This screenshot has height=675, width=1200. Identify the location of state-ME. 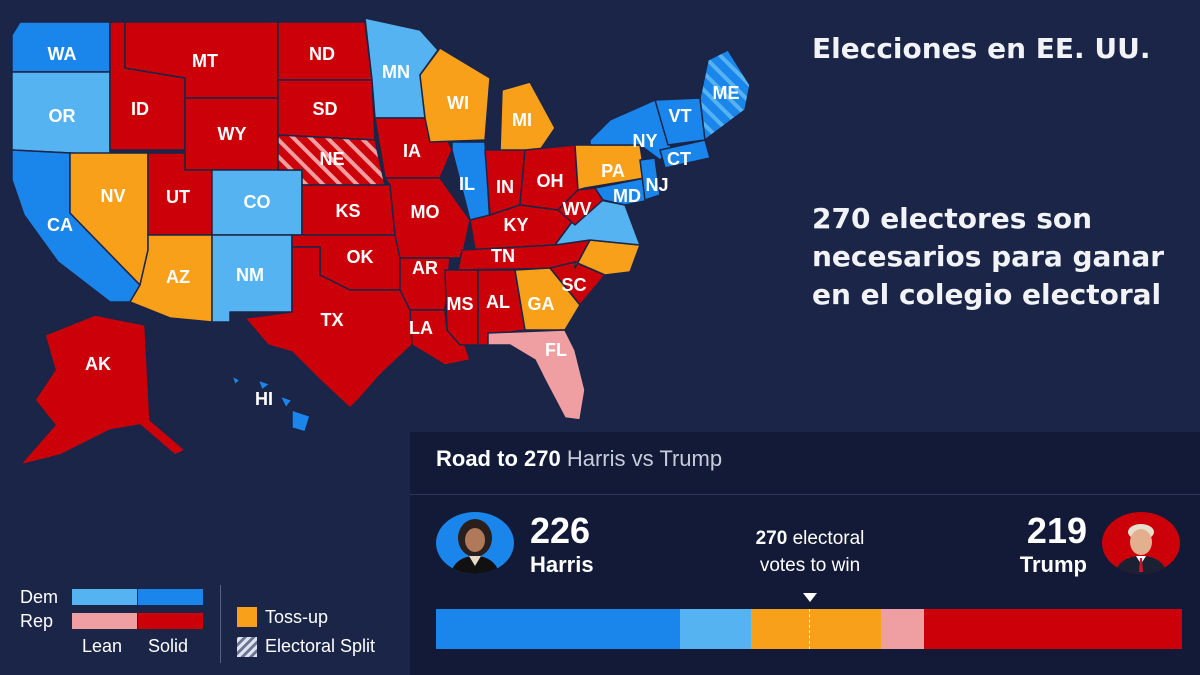
(725, 95).